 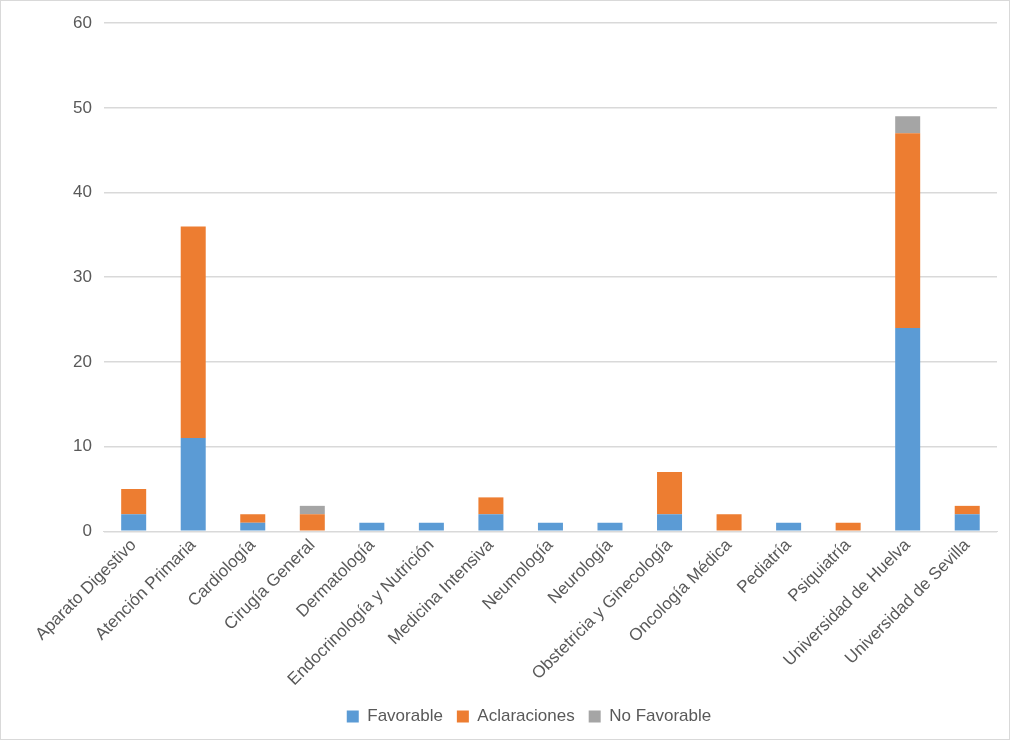 What do you see at coordinates (526, 716) in the screenshot?
I see `legend-label: Aclaraciones` at bounding box center [526, 716].